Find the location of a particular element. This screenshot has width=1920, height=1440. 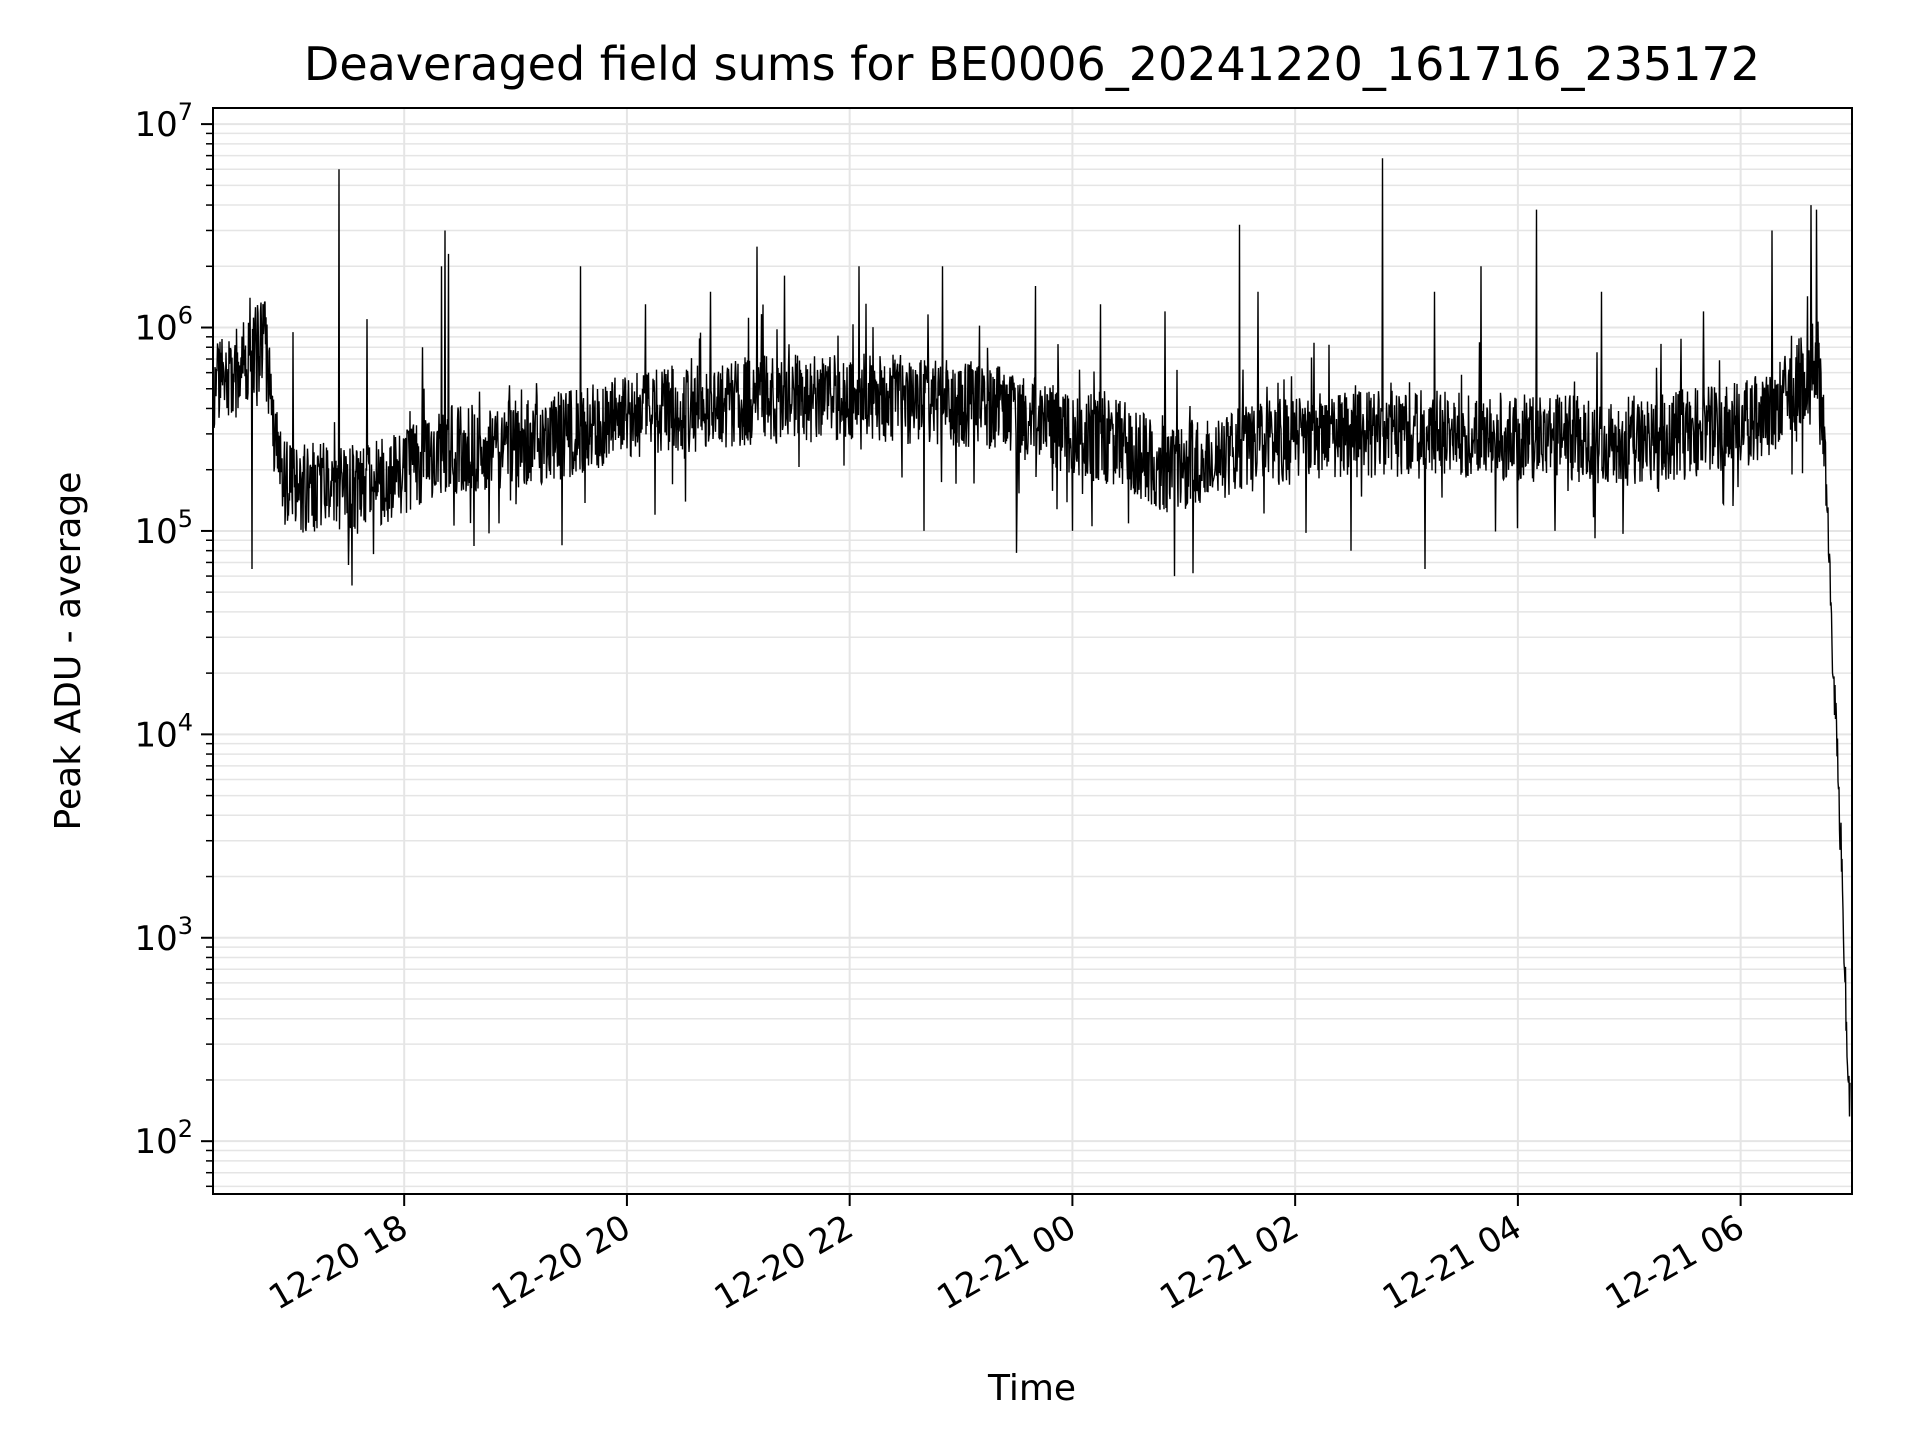

x-axis-label: Time is located at coordinates (1031, 1388).